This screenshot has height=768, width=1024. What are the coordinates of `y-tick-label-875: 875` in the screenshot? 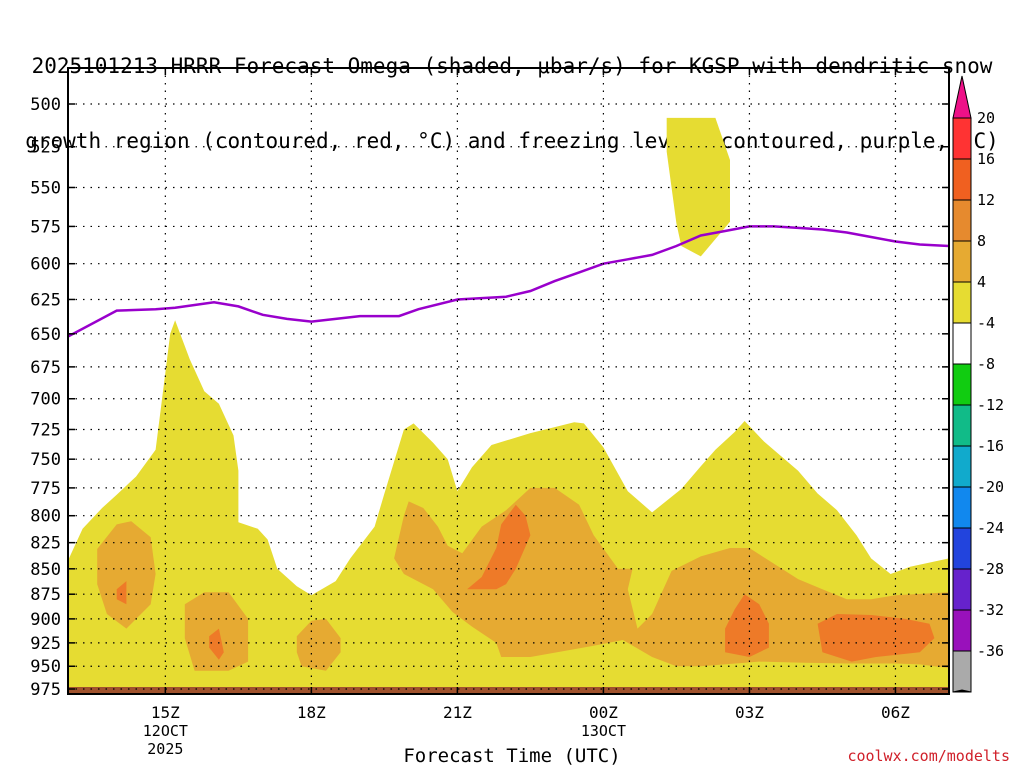 It's located at (45, 595).